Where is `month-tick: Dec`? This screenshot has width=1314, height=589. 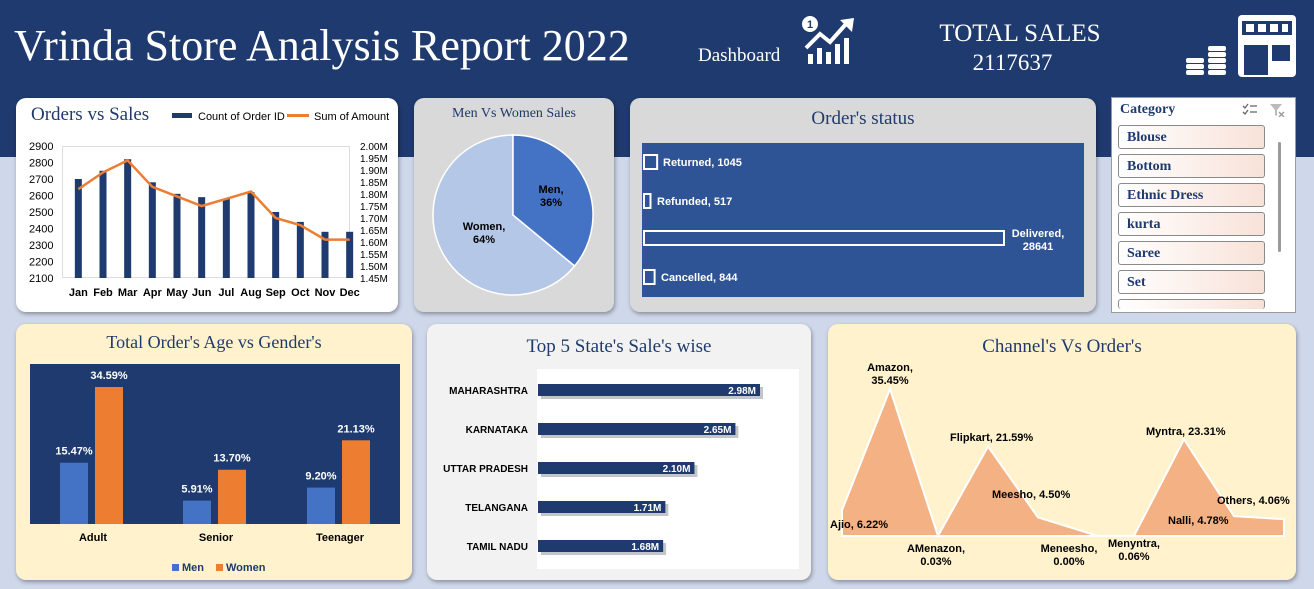
month-tick: Dec is located at coordinates (350, 293).